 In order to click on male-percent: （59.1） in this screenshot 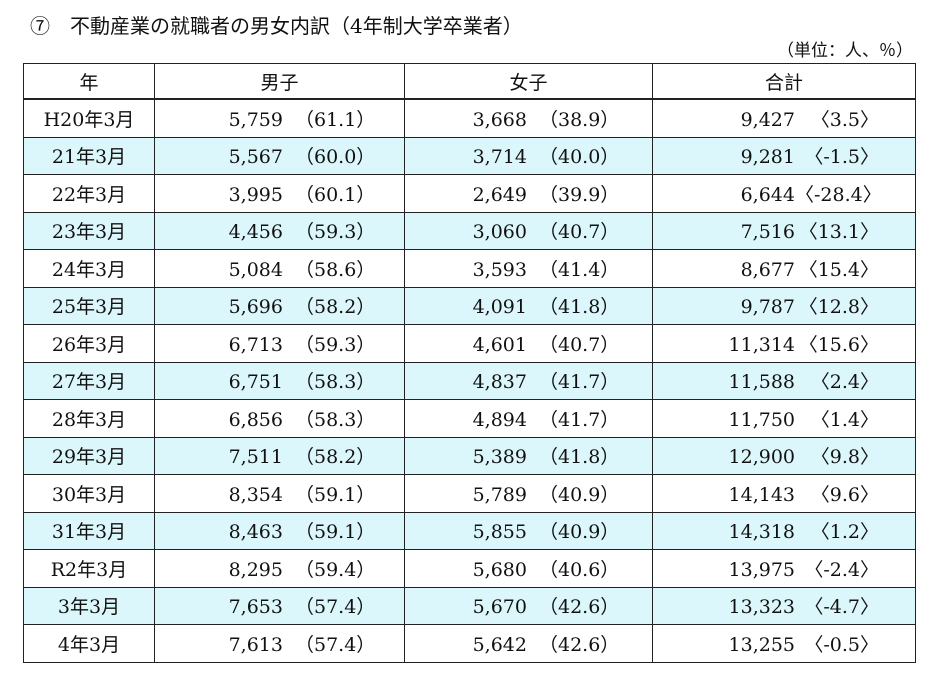, I will do `click(335, 494)`.